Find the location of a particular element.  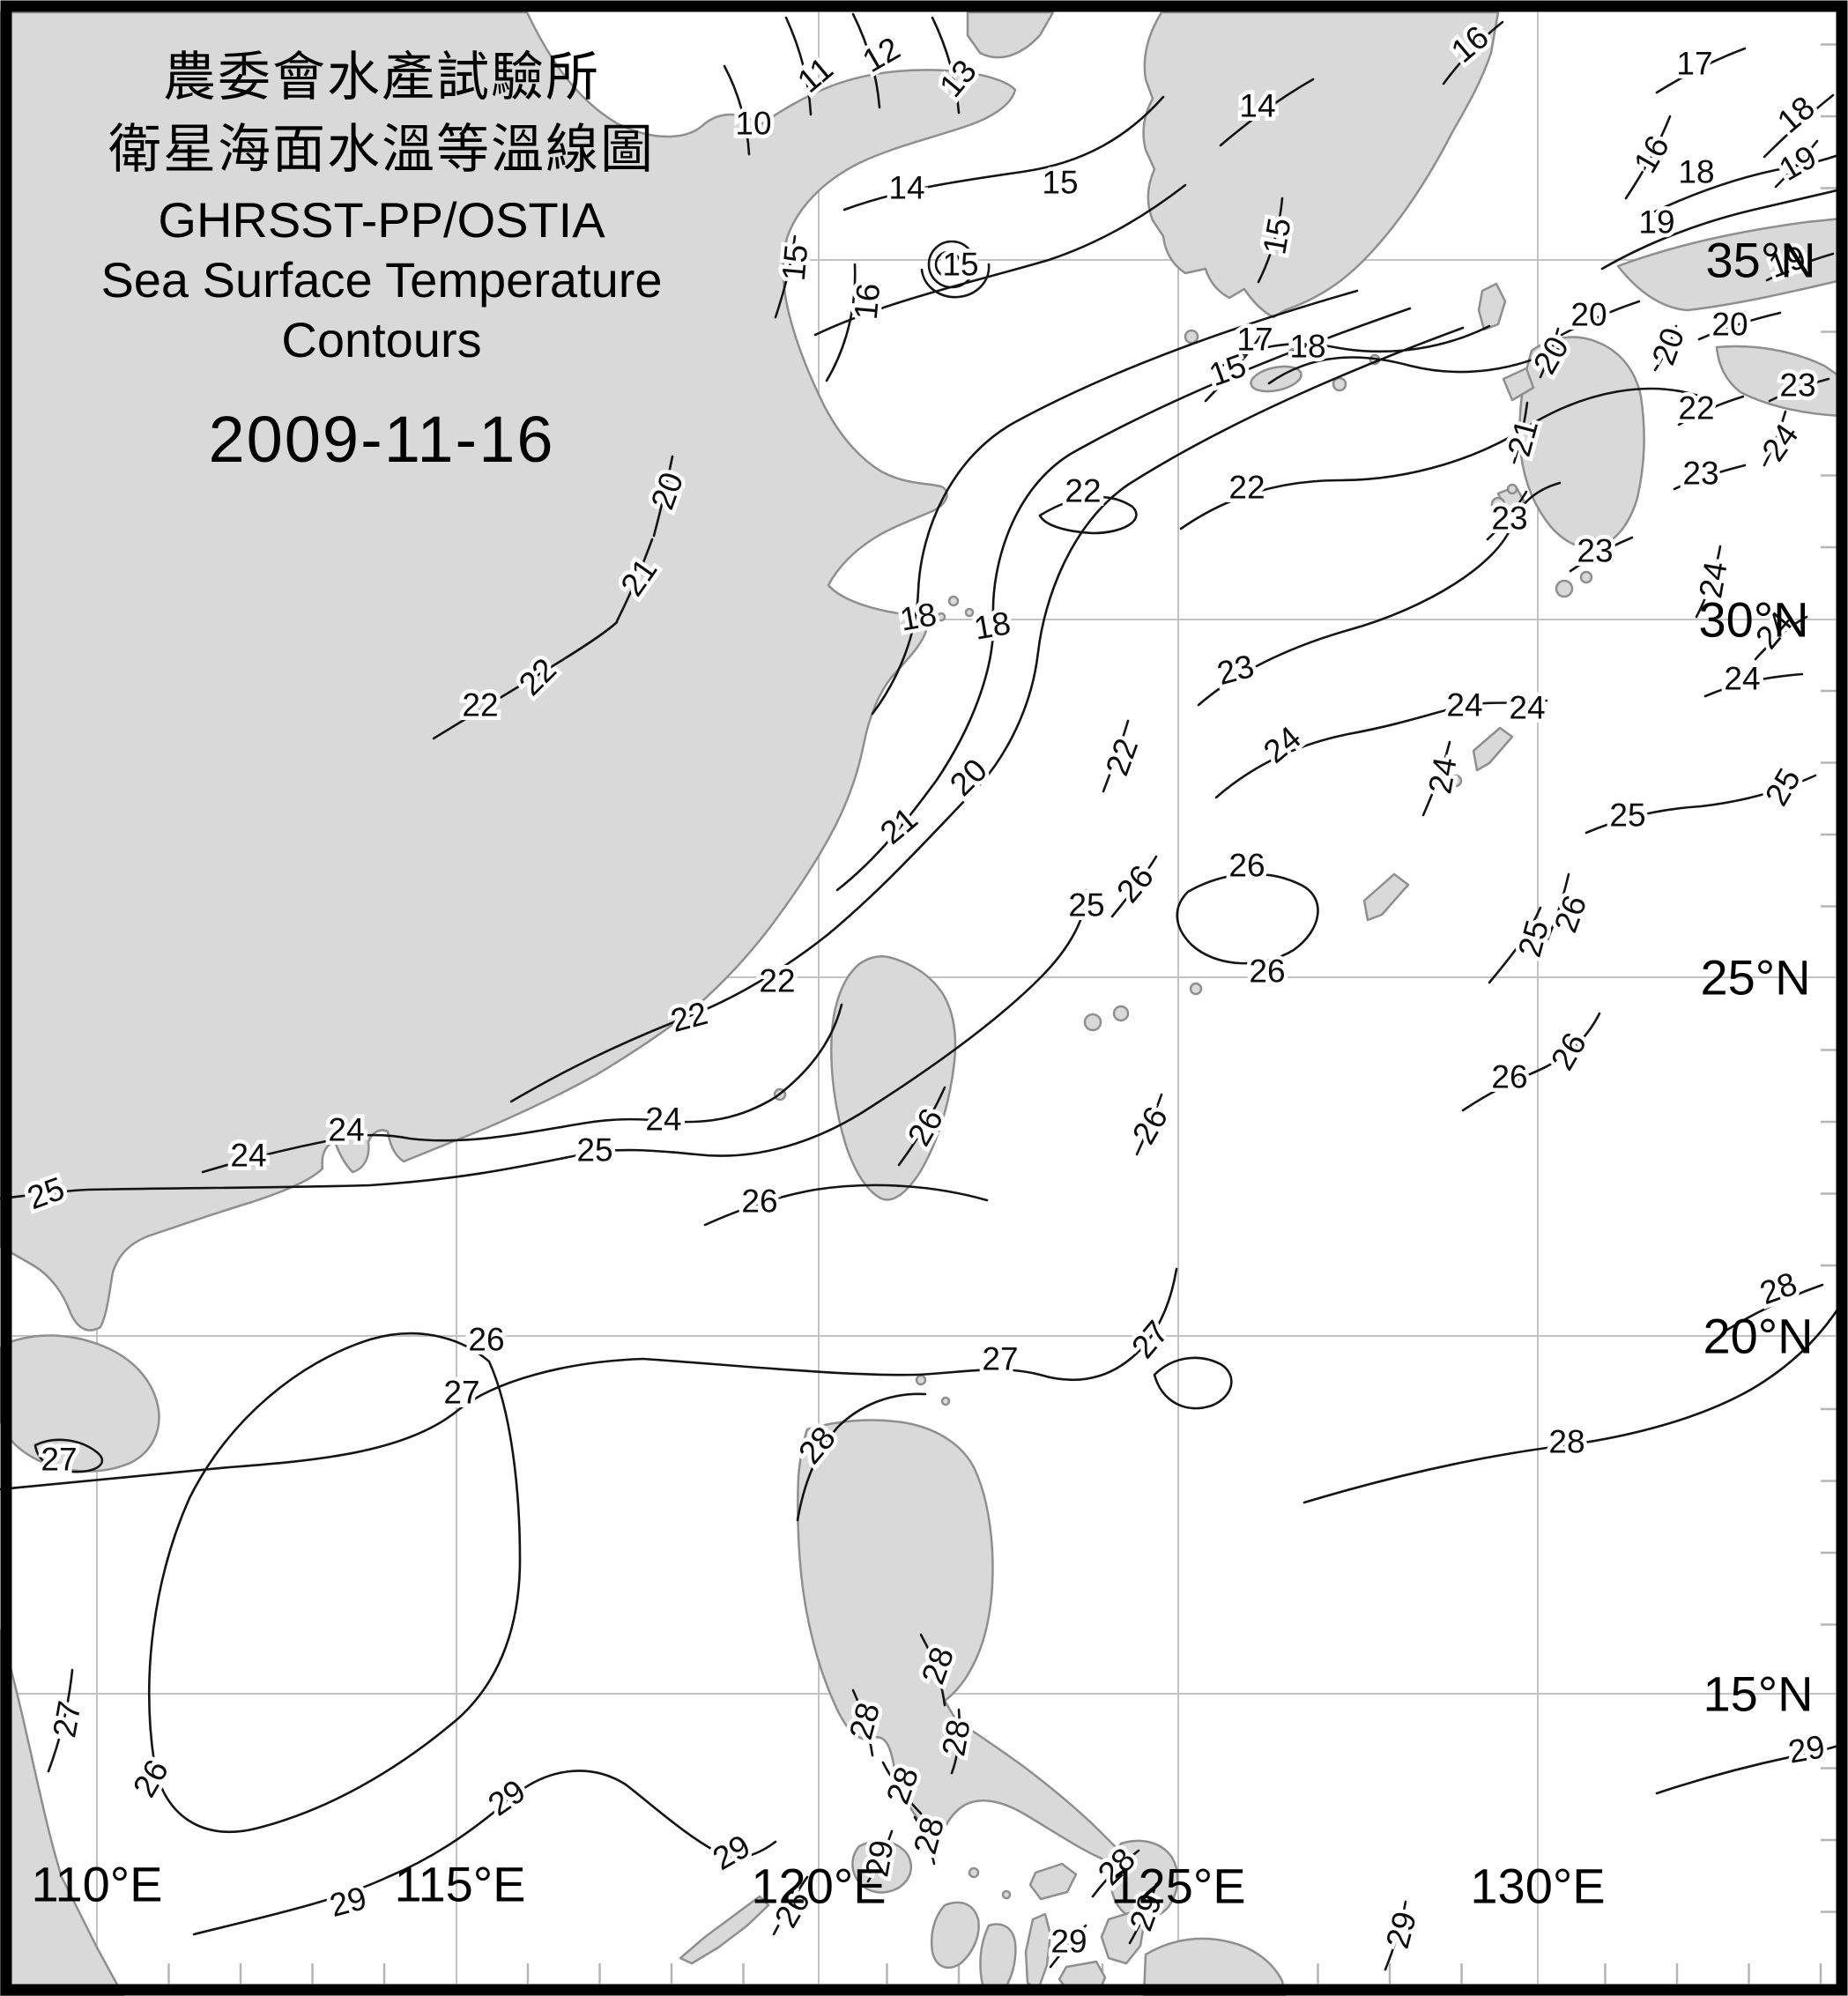

title-dataset: GHRSST-PP/OSTIA is located at coordinates (381, 220).